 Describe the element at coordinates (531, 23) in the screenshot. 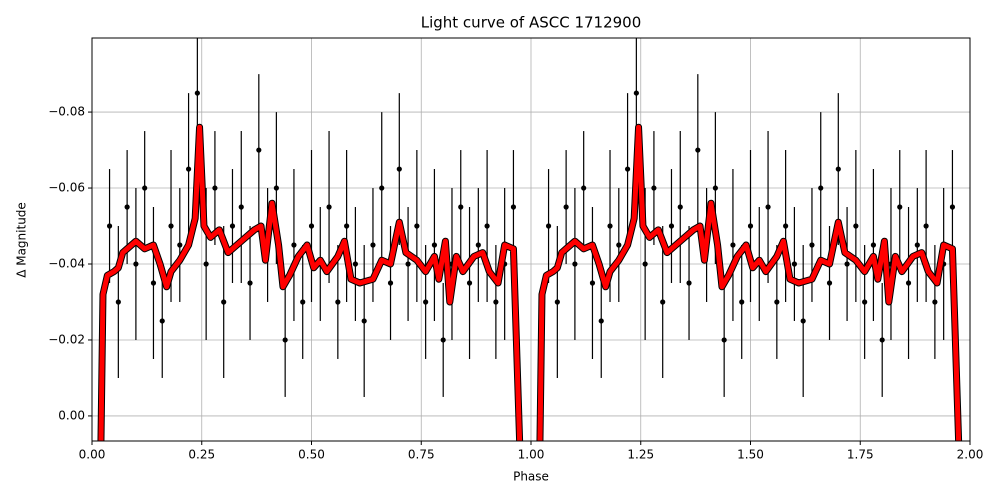

I see `chart-title: Light curve of ASCC 1712900` at that location.